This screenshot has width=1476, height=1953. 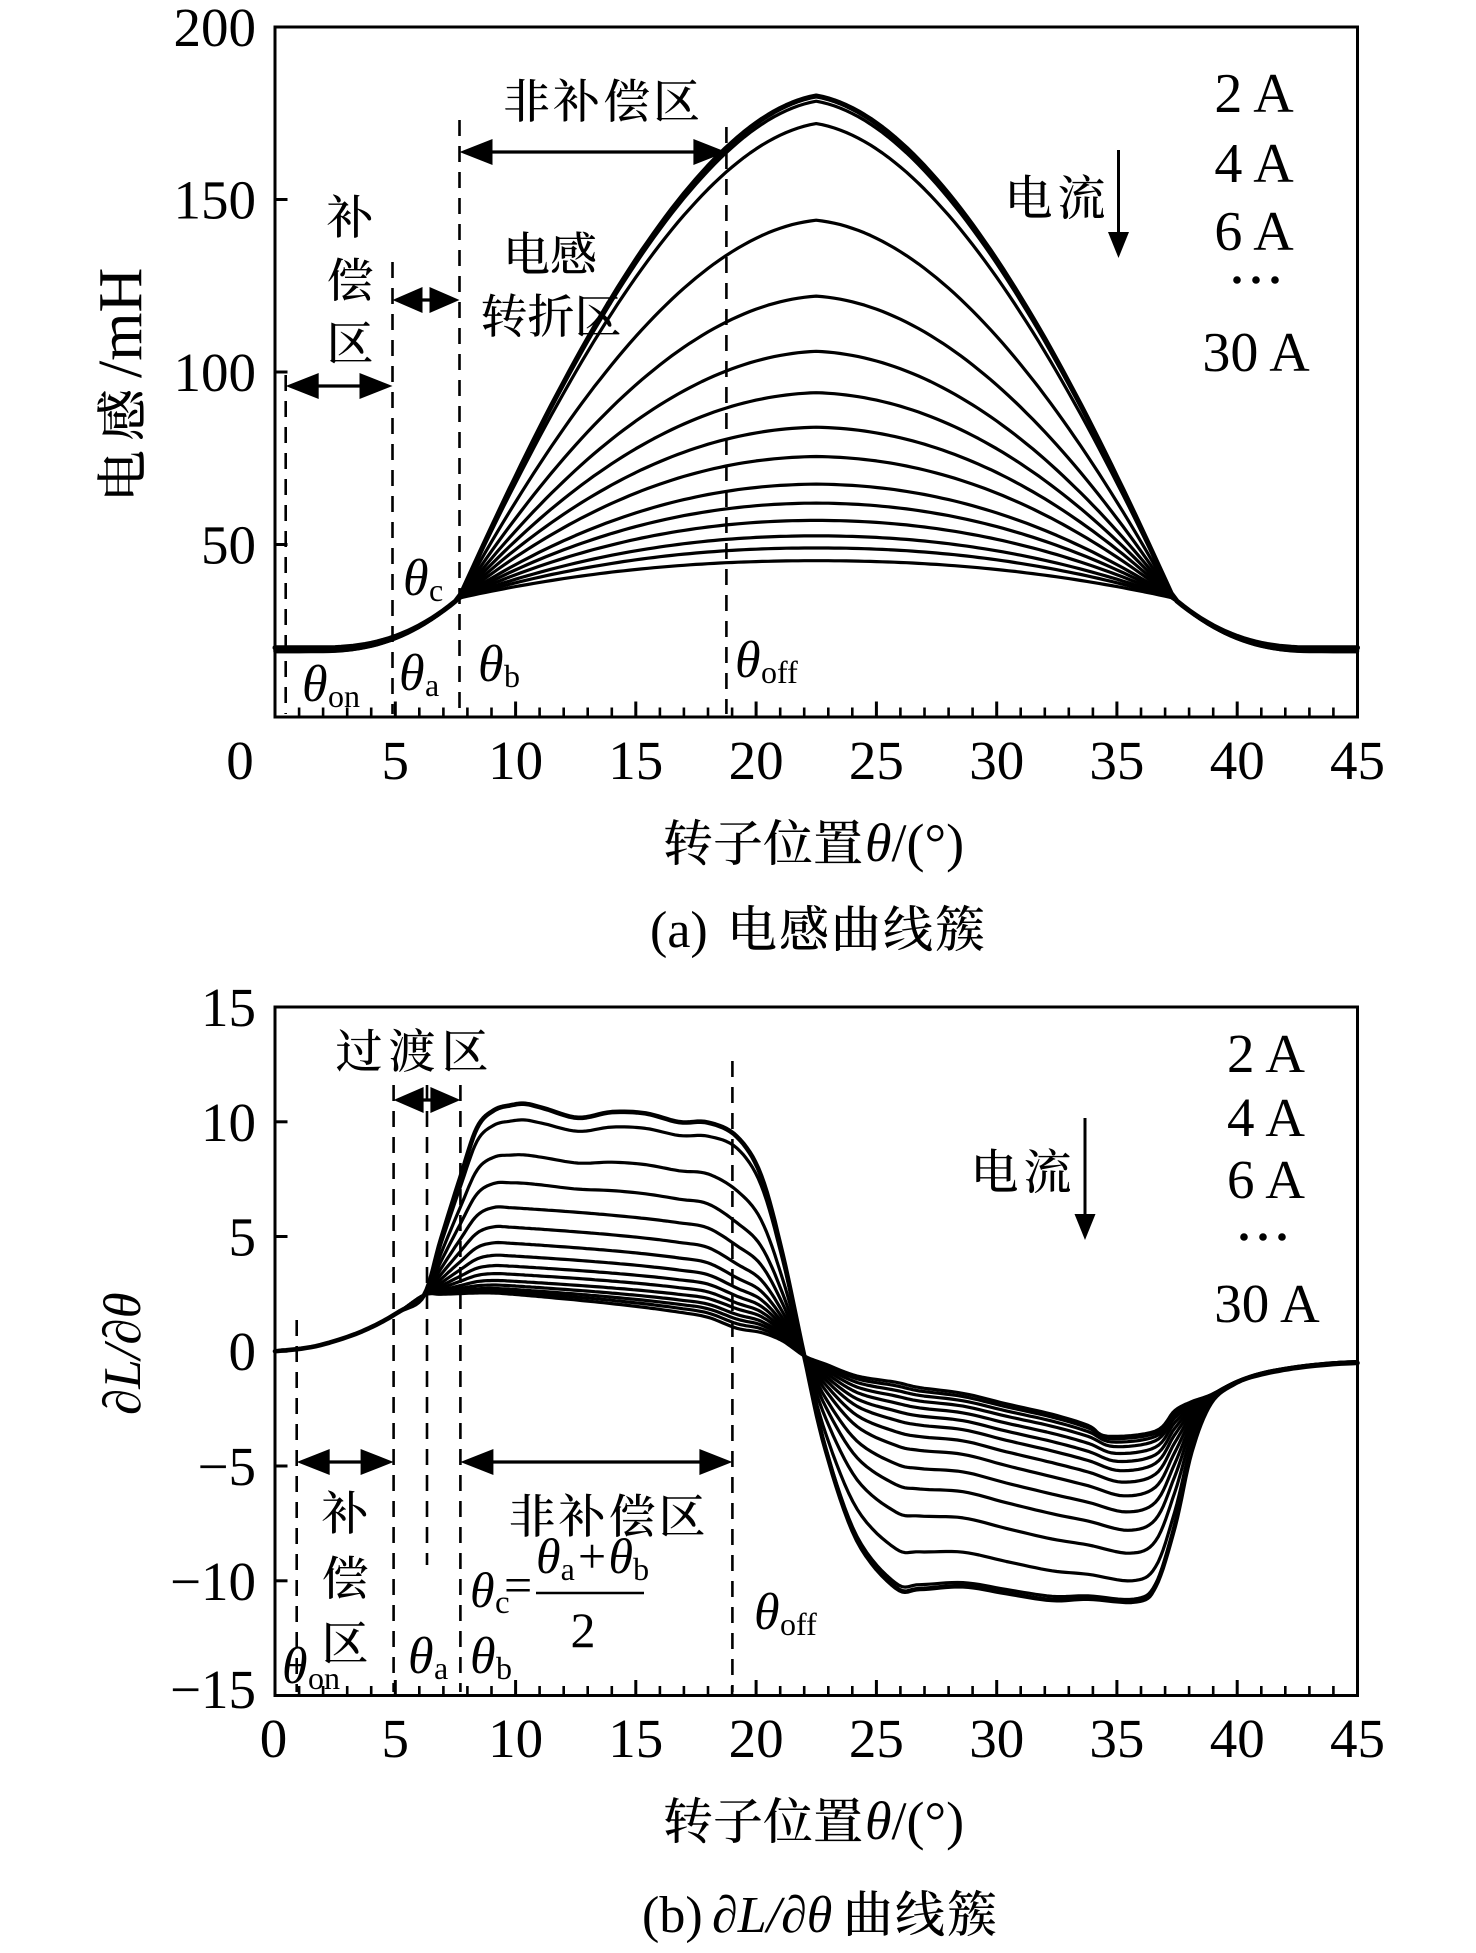 I want to click on svg-text: /mH, so click(x=121, y=323).